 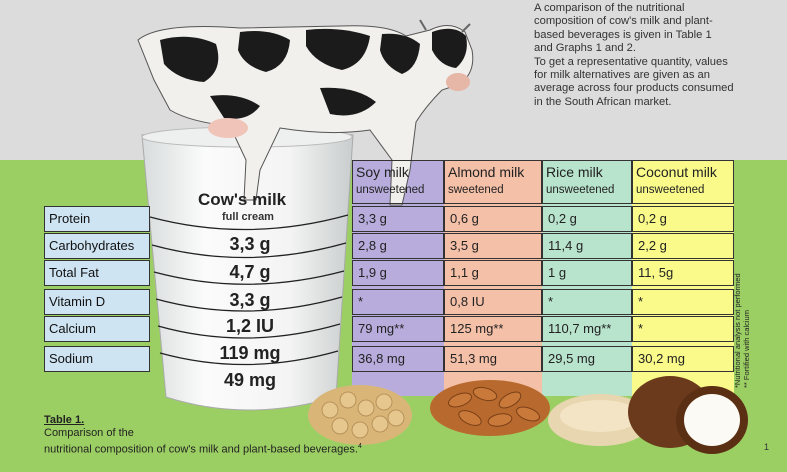 I want to click on table-cell: 0,8 IU, so click(x=493, y=302).